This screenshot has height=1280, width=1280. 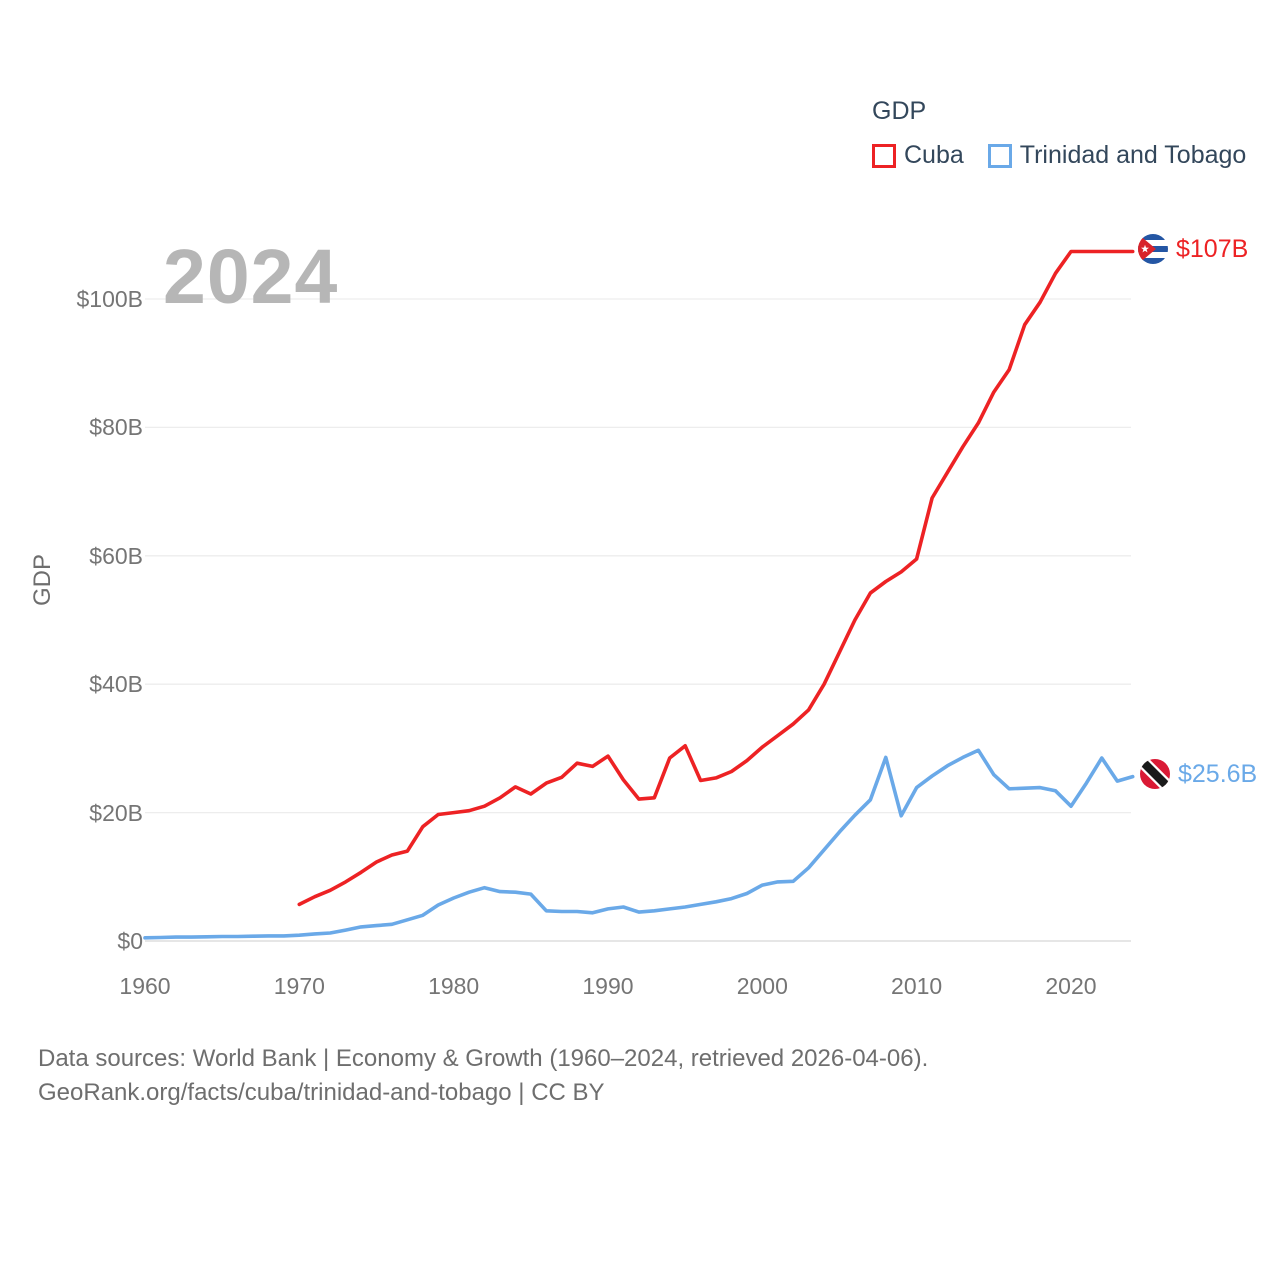 What do you see at coordinates (934, 155) in the screenshot?
I see `legend-item-label: Cuba` at bounding box center [934, 155].